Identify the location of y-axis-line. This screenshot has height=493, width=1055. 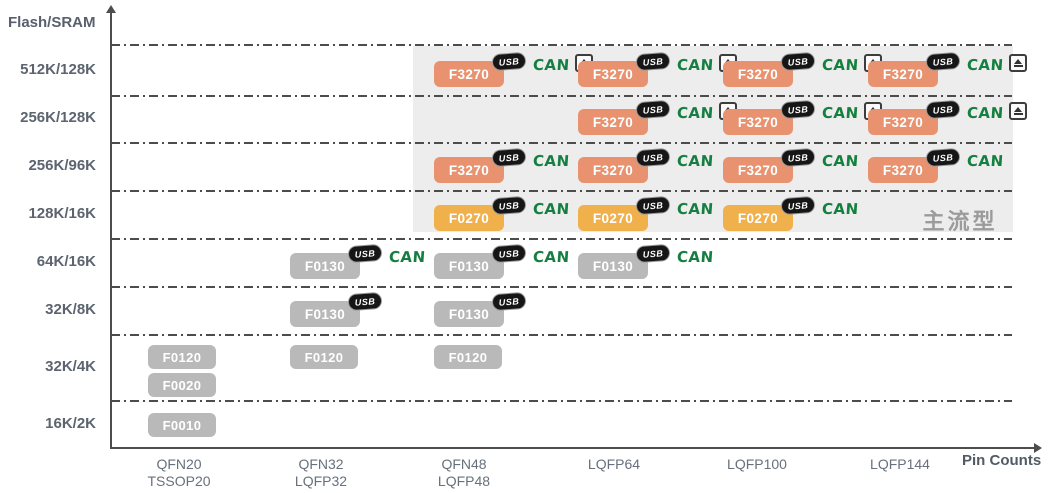
(111, 230).